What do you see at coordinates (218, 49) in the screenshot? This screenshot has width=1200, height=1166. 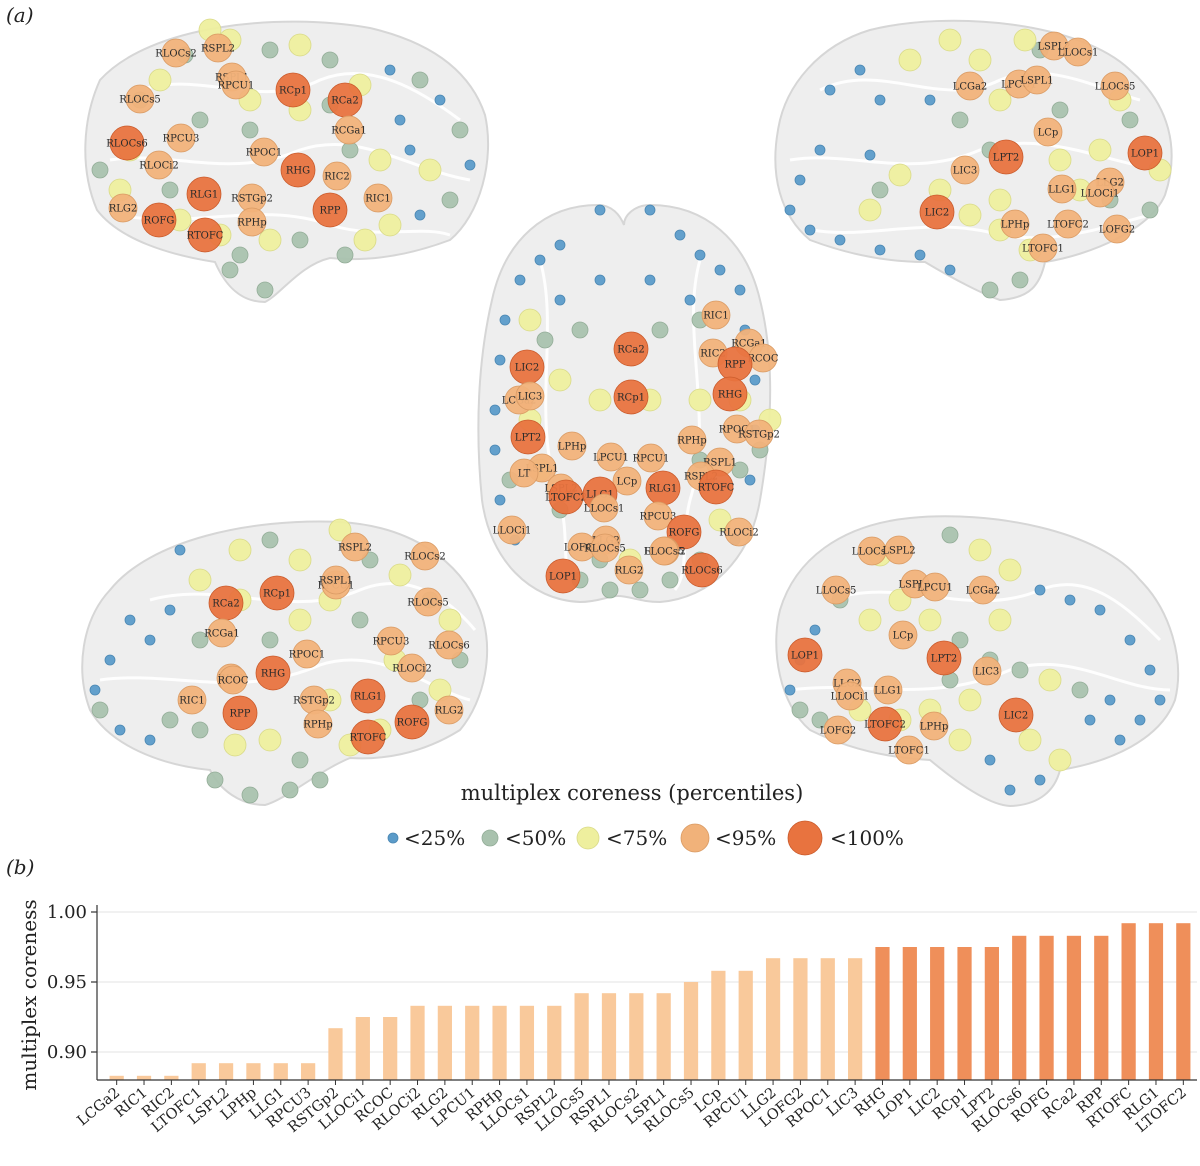 I see `brain-node-label: RSPL2` at bounding box center [218, 49].